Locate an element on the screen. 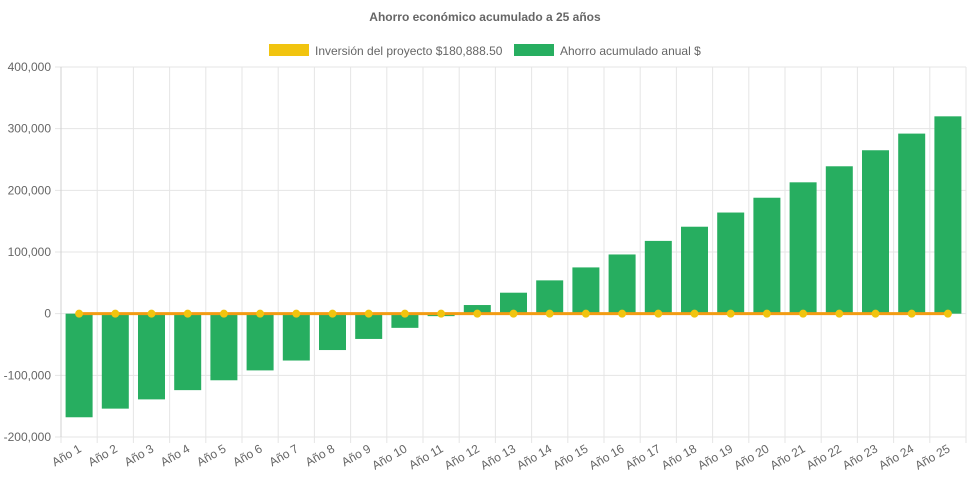 This screenshot has width=971, height=485. x-tick-label: Año 4 is located at coordinates (175, 455).